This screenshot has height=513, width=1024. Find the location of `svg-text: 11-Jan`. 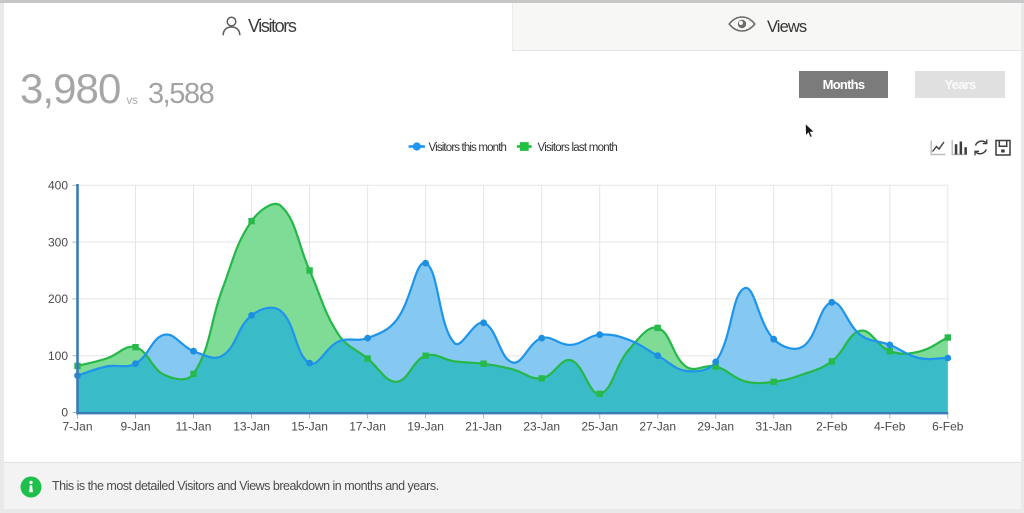

svg-text: 11-Jan is located at coordinates (194, 427).